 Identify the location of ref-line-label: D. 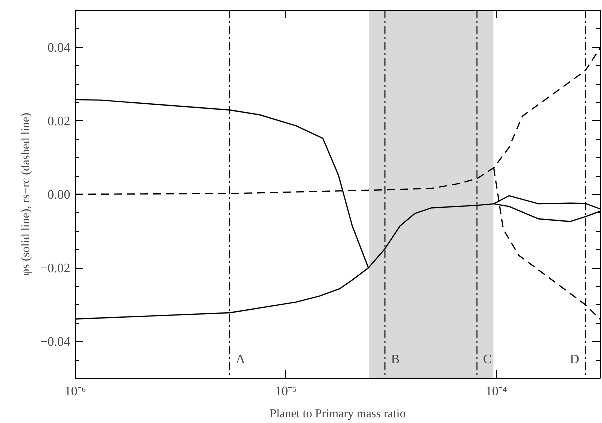
(575, 359).